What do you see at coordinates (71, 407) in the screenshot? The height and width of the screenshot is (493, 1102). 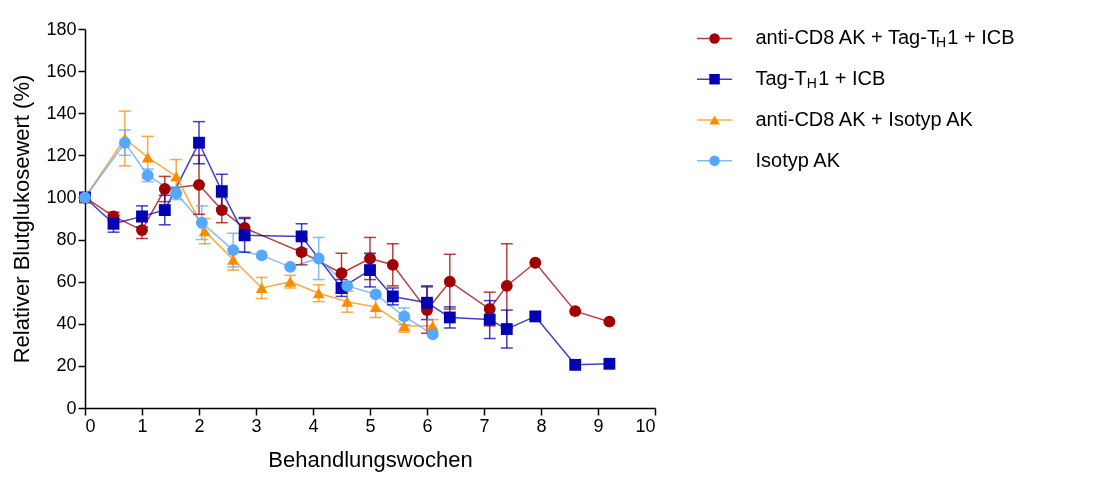 I see `y-tick-label: 0` at bounding box center [71, 407].